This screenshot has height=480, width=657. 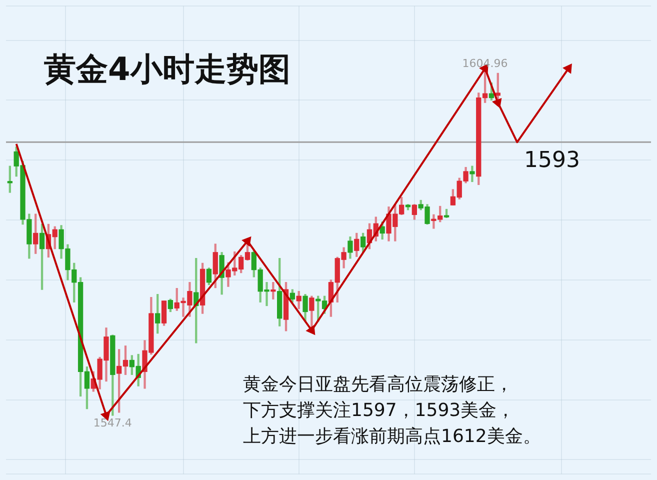 What do you see at coordinates (472, 174) in the screenshot?
I see `candlestick` at bounding box center [472, 174].